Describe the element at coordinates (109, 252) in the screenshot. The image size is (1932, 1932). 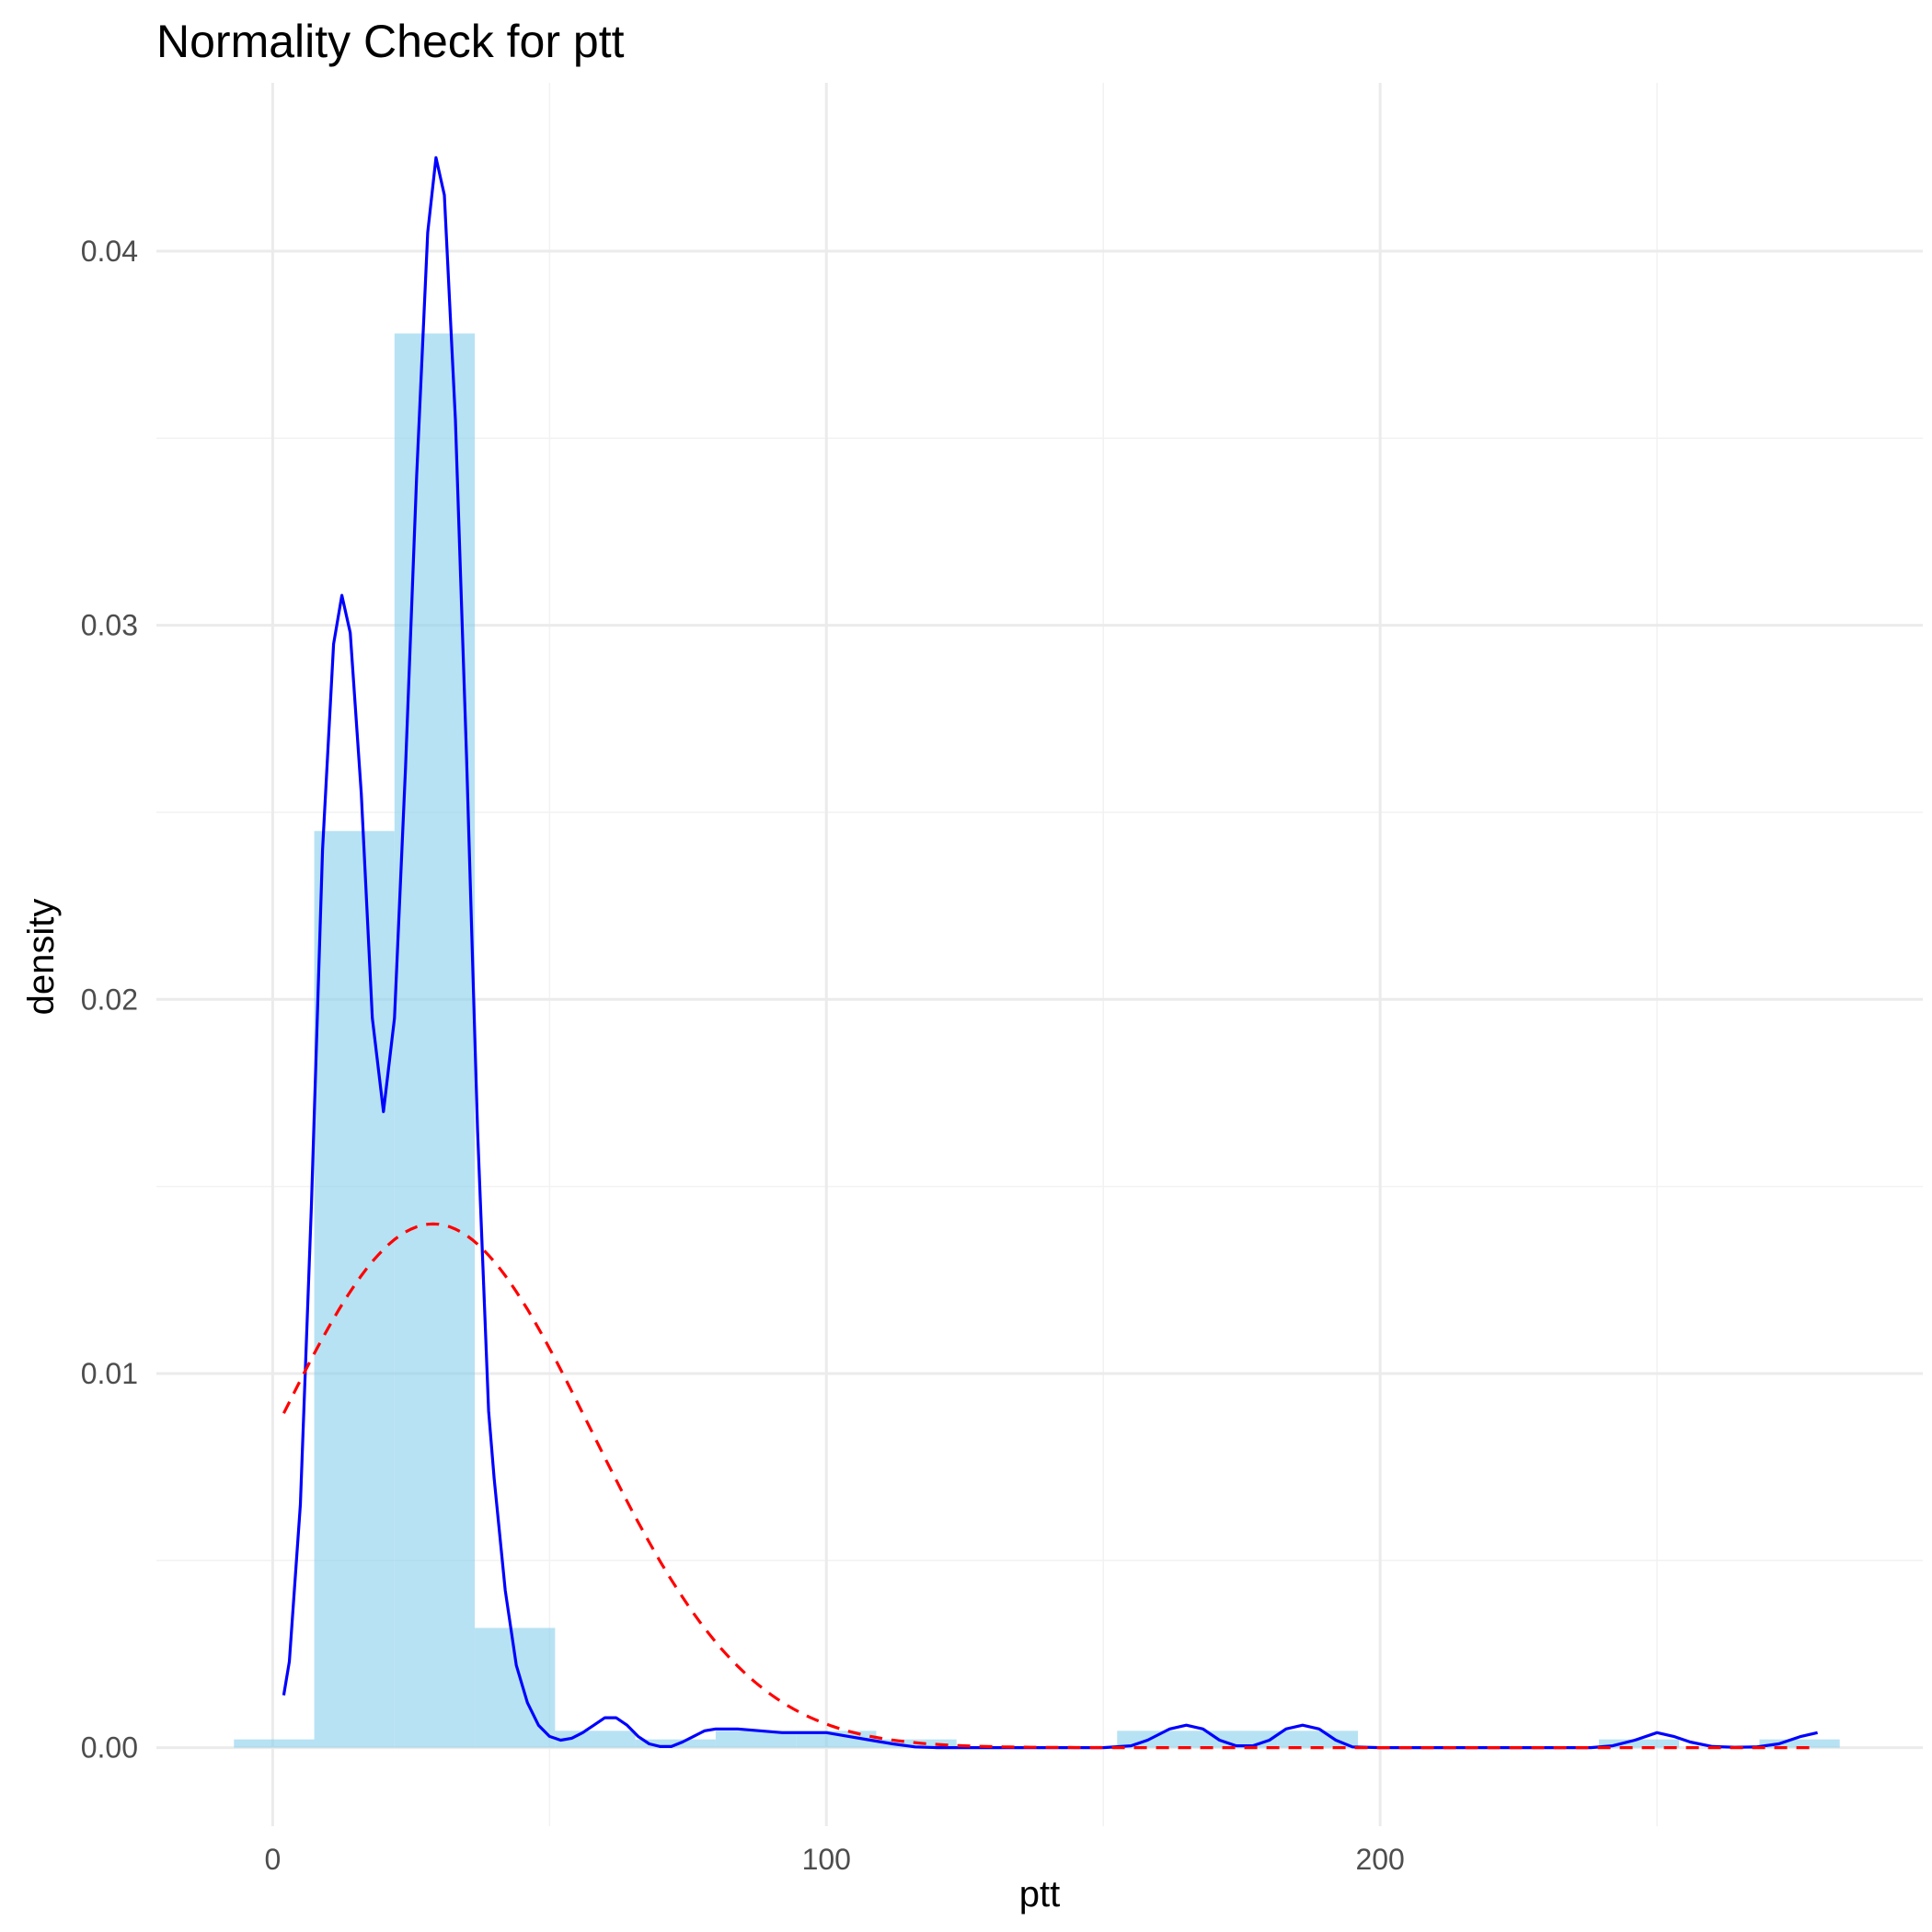
I see `y-tick-label: 0.04` at that location.